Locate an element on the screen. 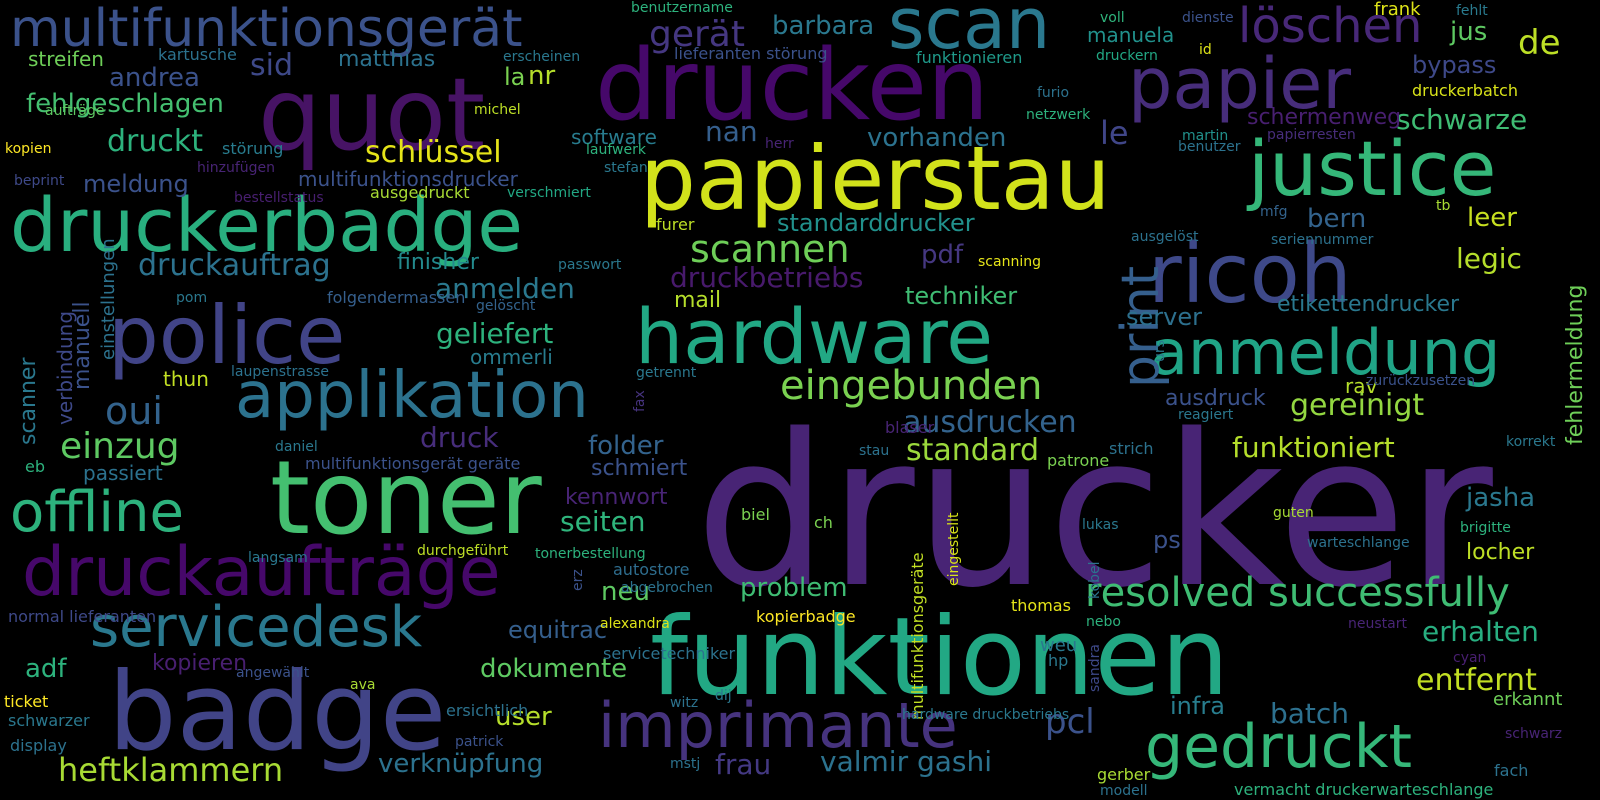  word-bypass: bypass is located at coordinates (1454, 64).